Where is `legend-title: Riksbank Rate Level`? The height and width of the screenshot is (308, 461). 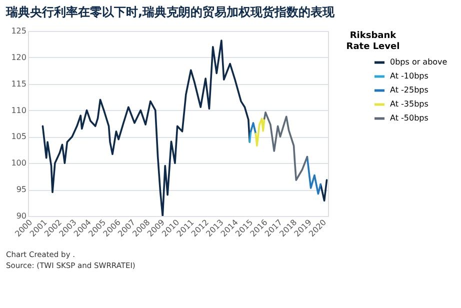 legend-title: Riksbank Rate Level is located at coordinates (373, 41).